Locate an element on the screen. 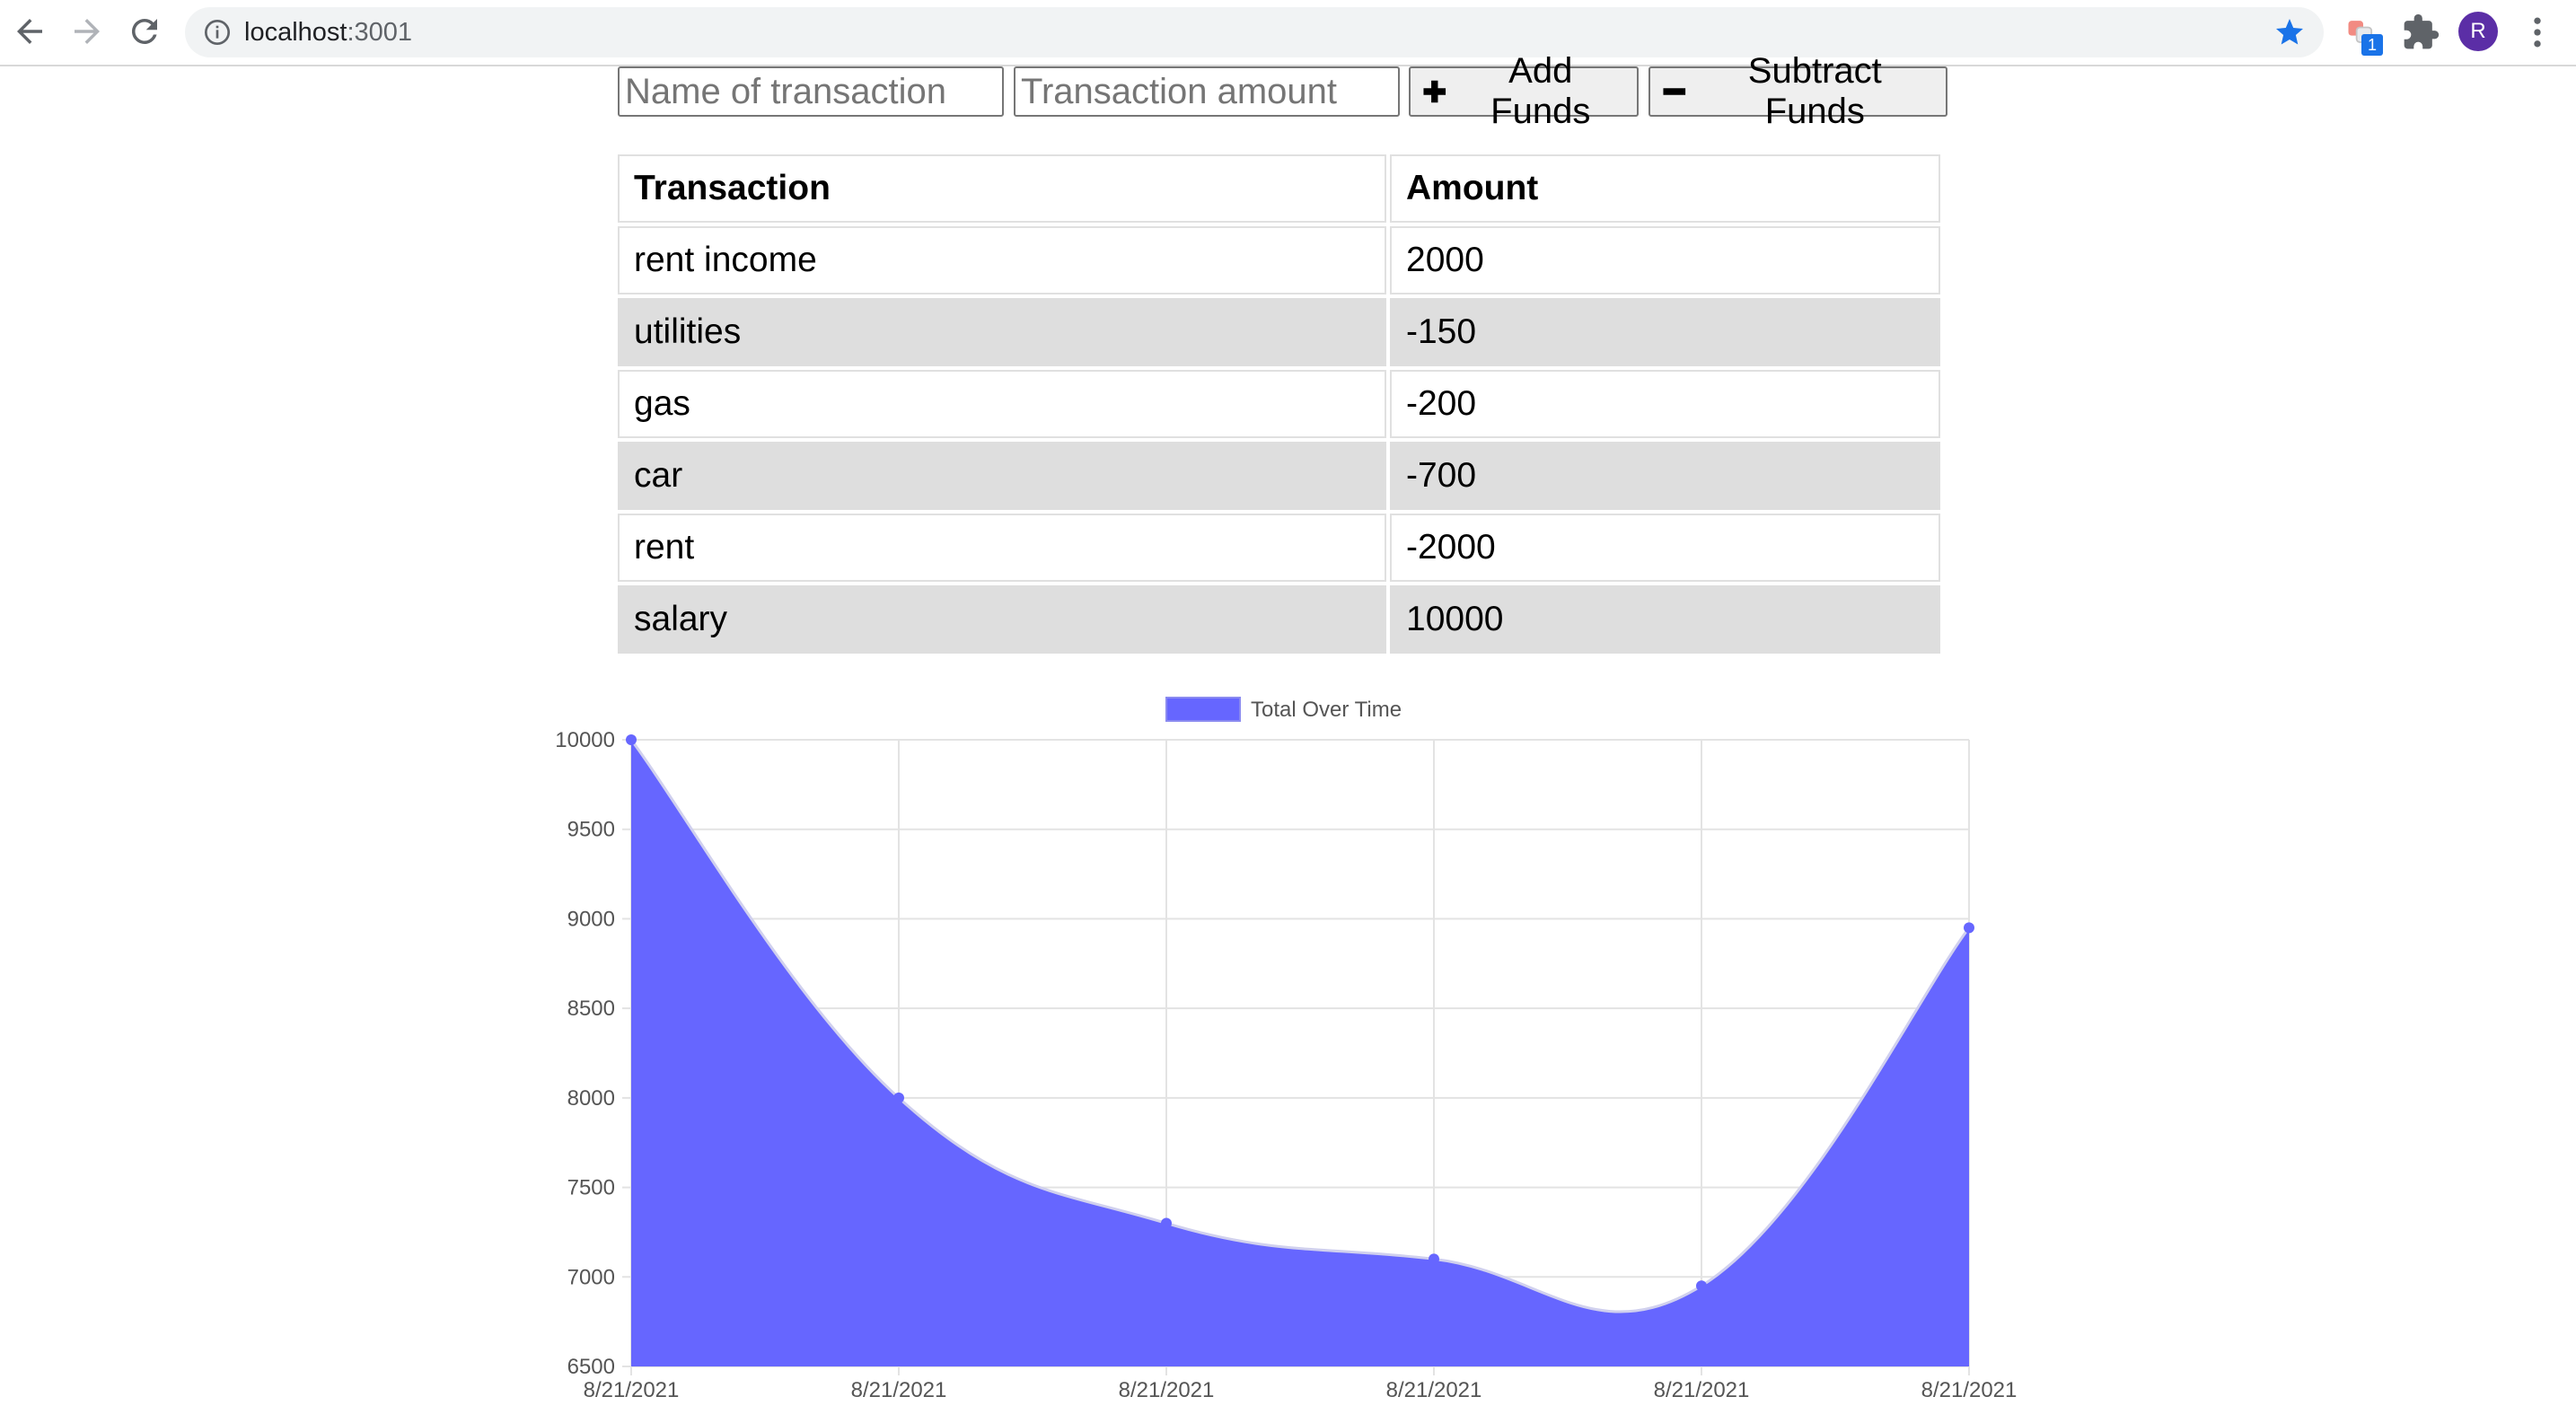 The width and height of the screenshot is (2576, 1423). table-row: rent -2000 is located at coordinates (1279, 548).